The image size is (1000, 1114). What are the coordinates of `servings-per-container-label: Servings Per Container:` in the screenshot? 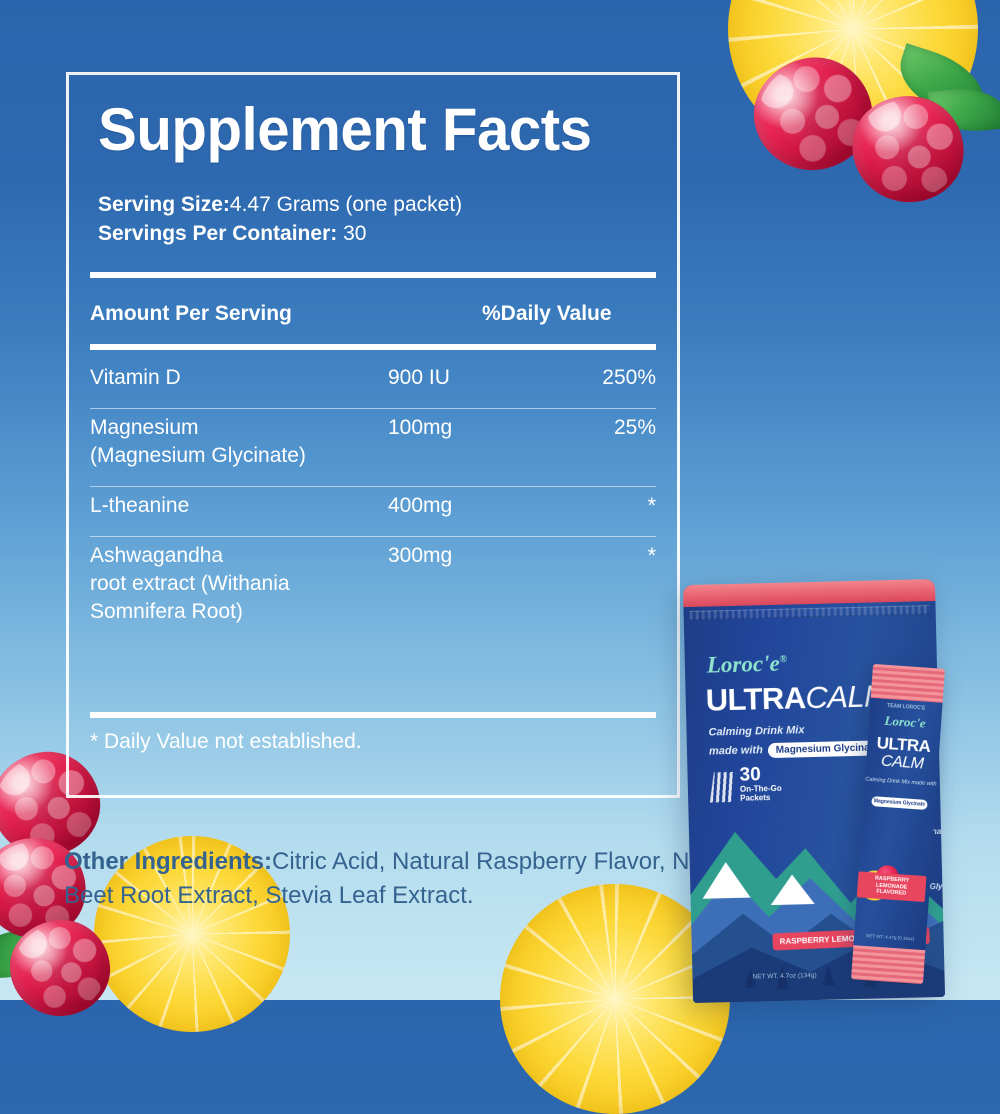 It's located at (218, 233).